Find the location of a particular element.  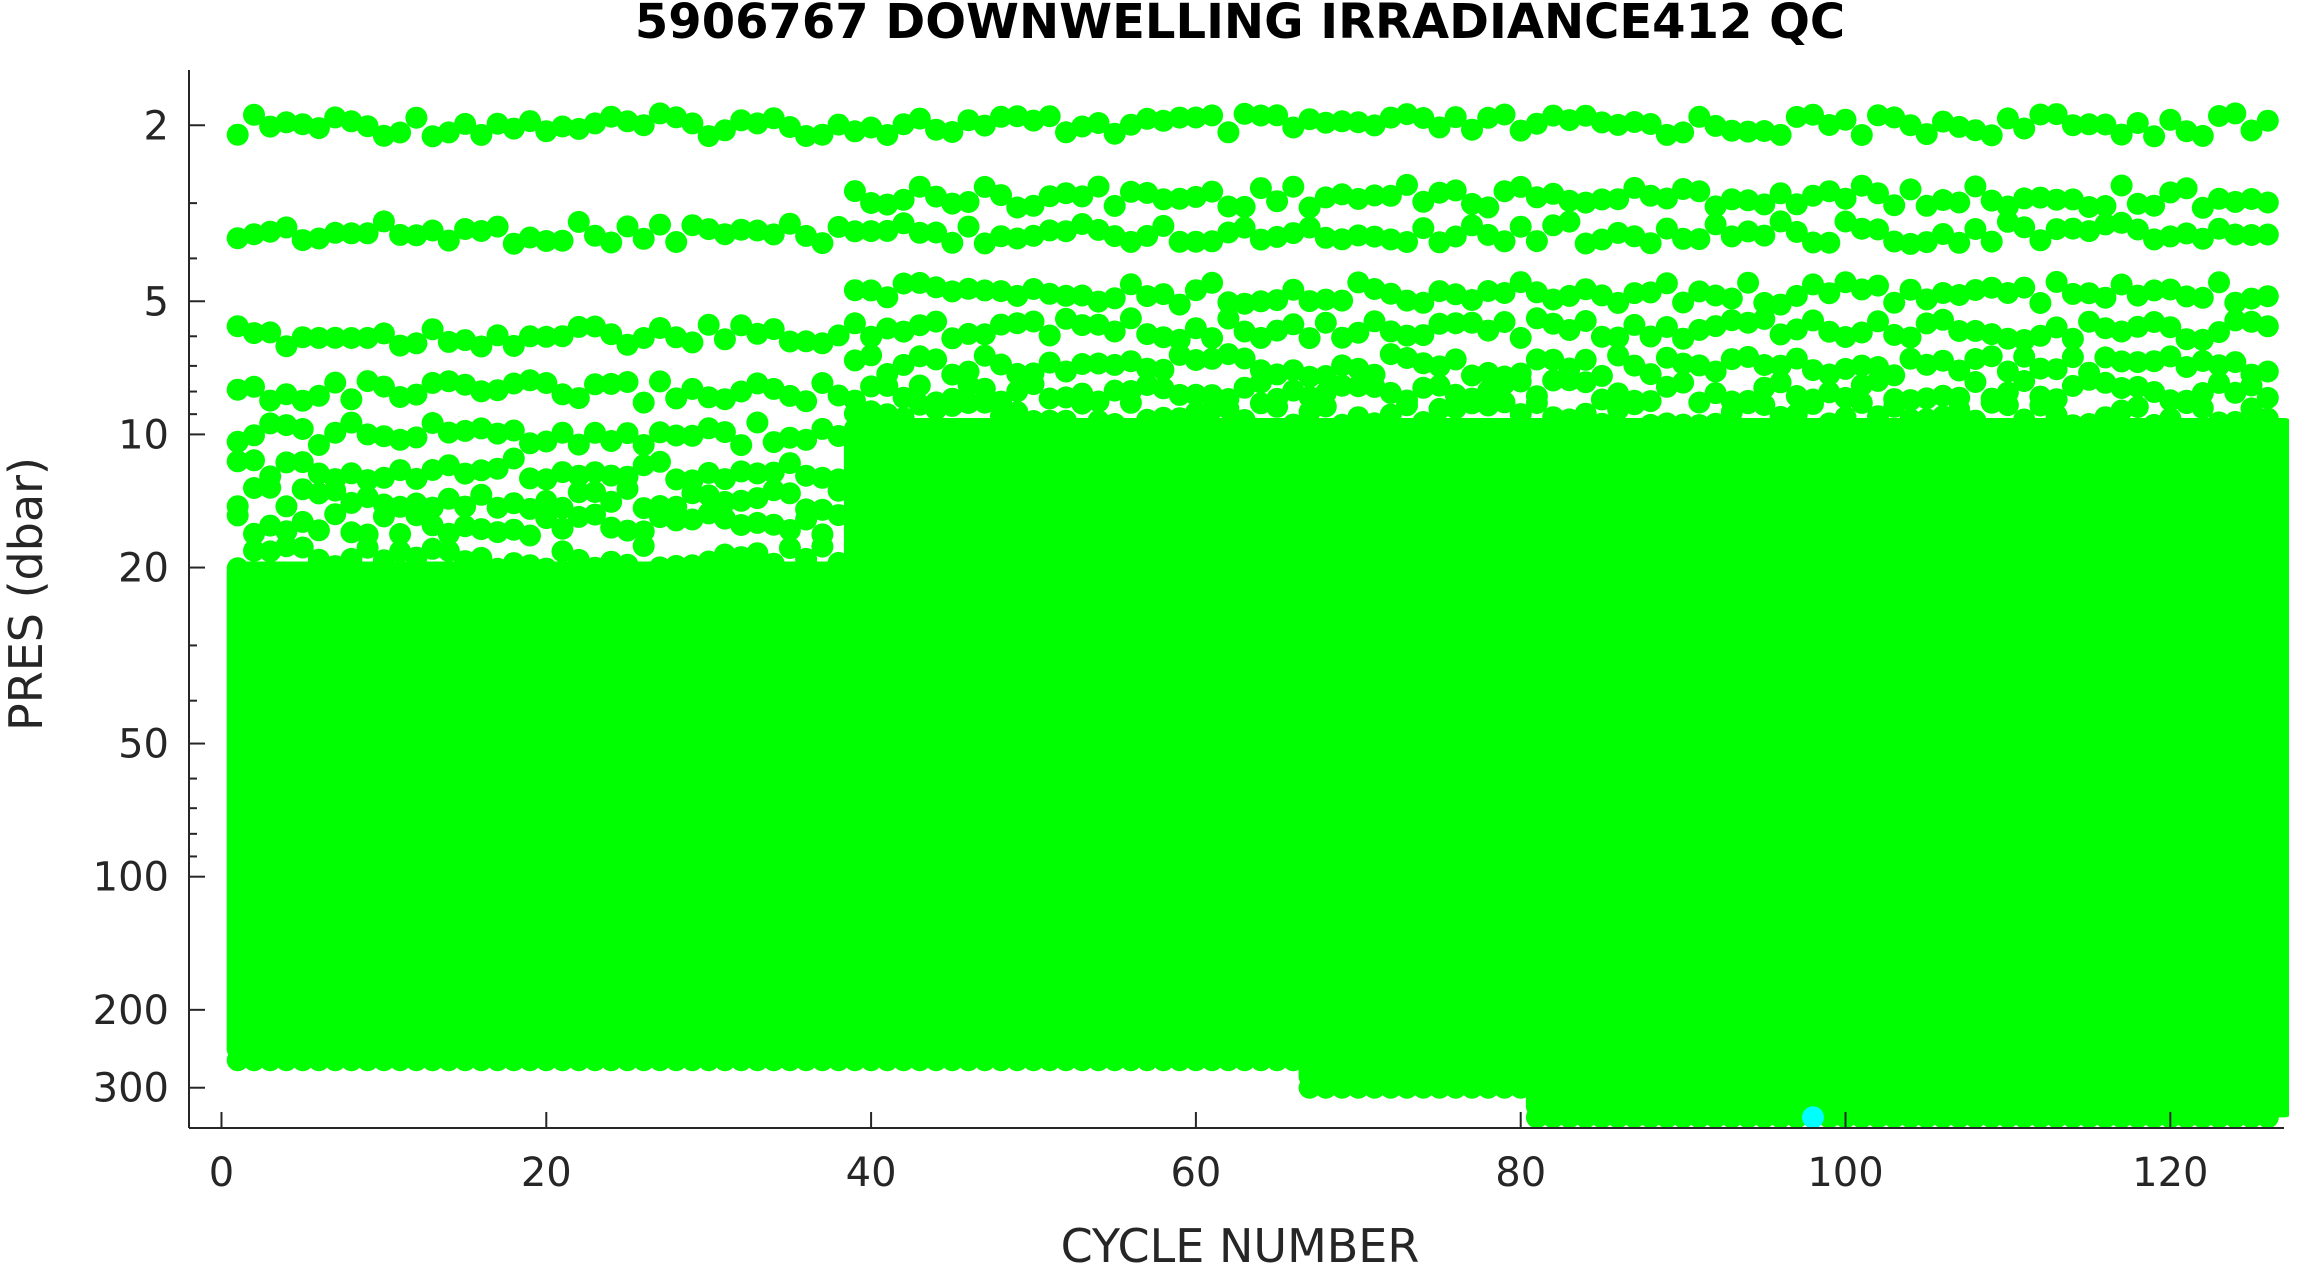

y-tick-label: 5 is located at coordinates (156, 302).